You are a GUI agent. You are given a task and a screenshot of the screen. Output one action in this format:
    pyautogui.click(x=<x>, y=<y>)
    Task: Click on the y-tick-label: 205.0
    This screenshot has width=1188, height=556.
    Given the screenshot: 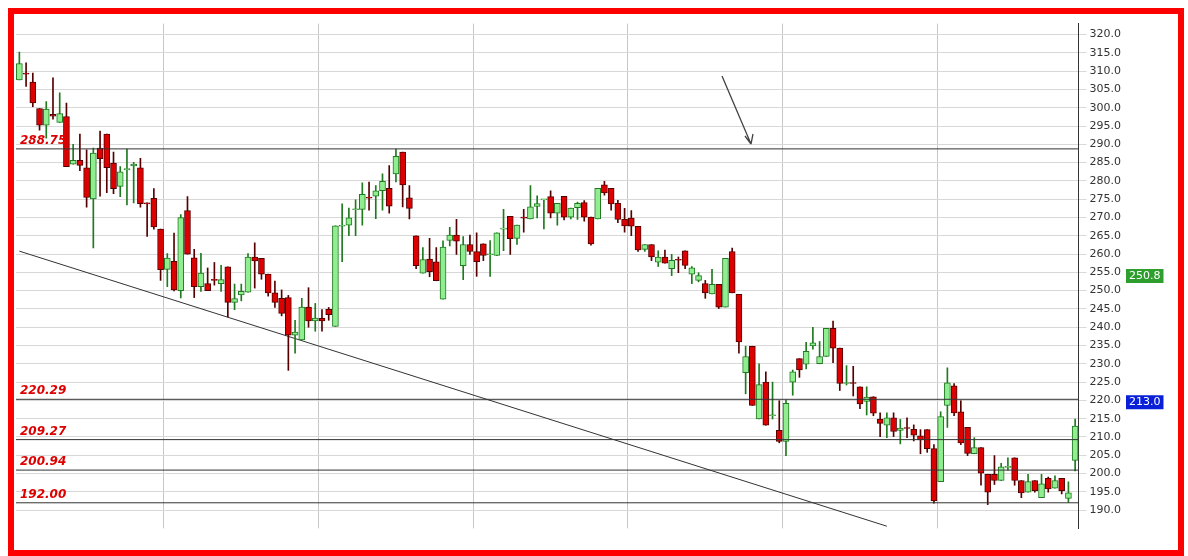 What is the action you would take?
    pyautogui.click(x=1105, y=455)
    